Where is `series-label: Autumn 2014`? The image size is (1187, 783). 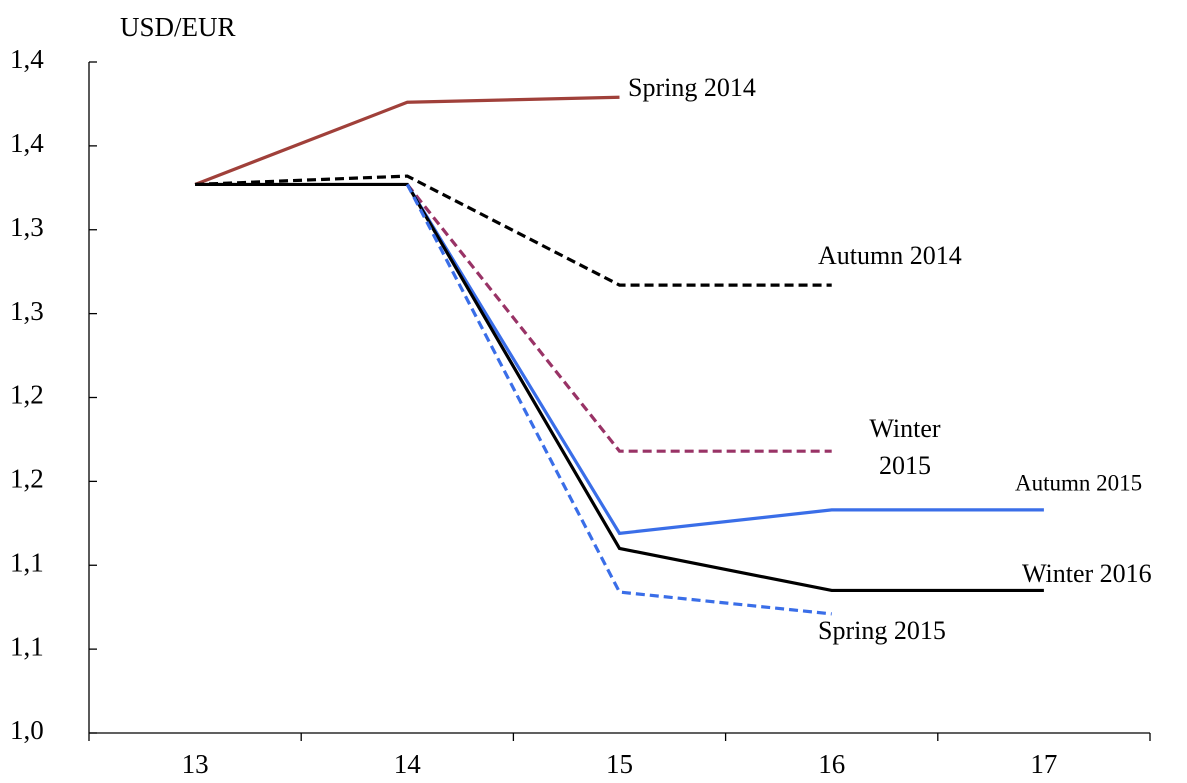 series-label: Autumn 2014 is located at coordinates (890, 255).